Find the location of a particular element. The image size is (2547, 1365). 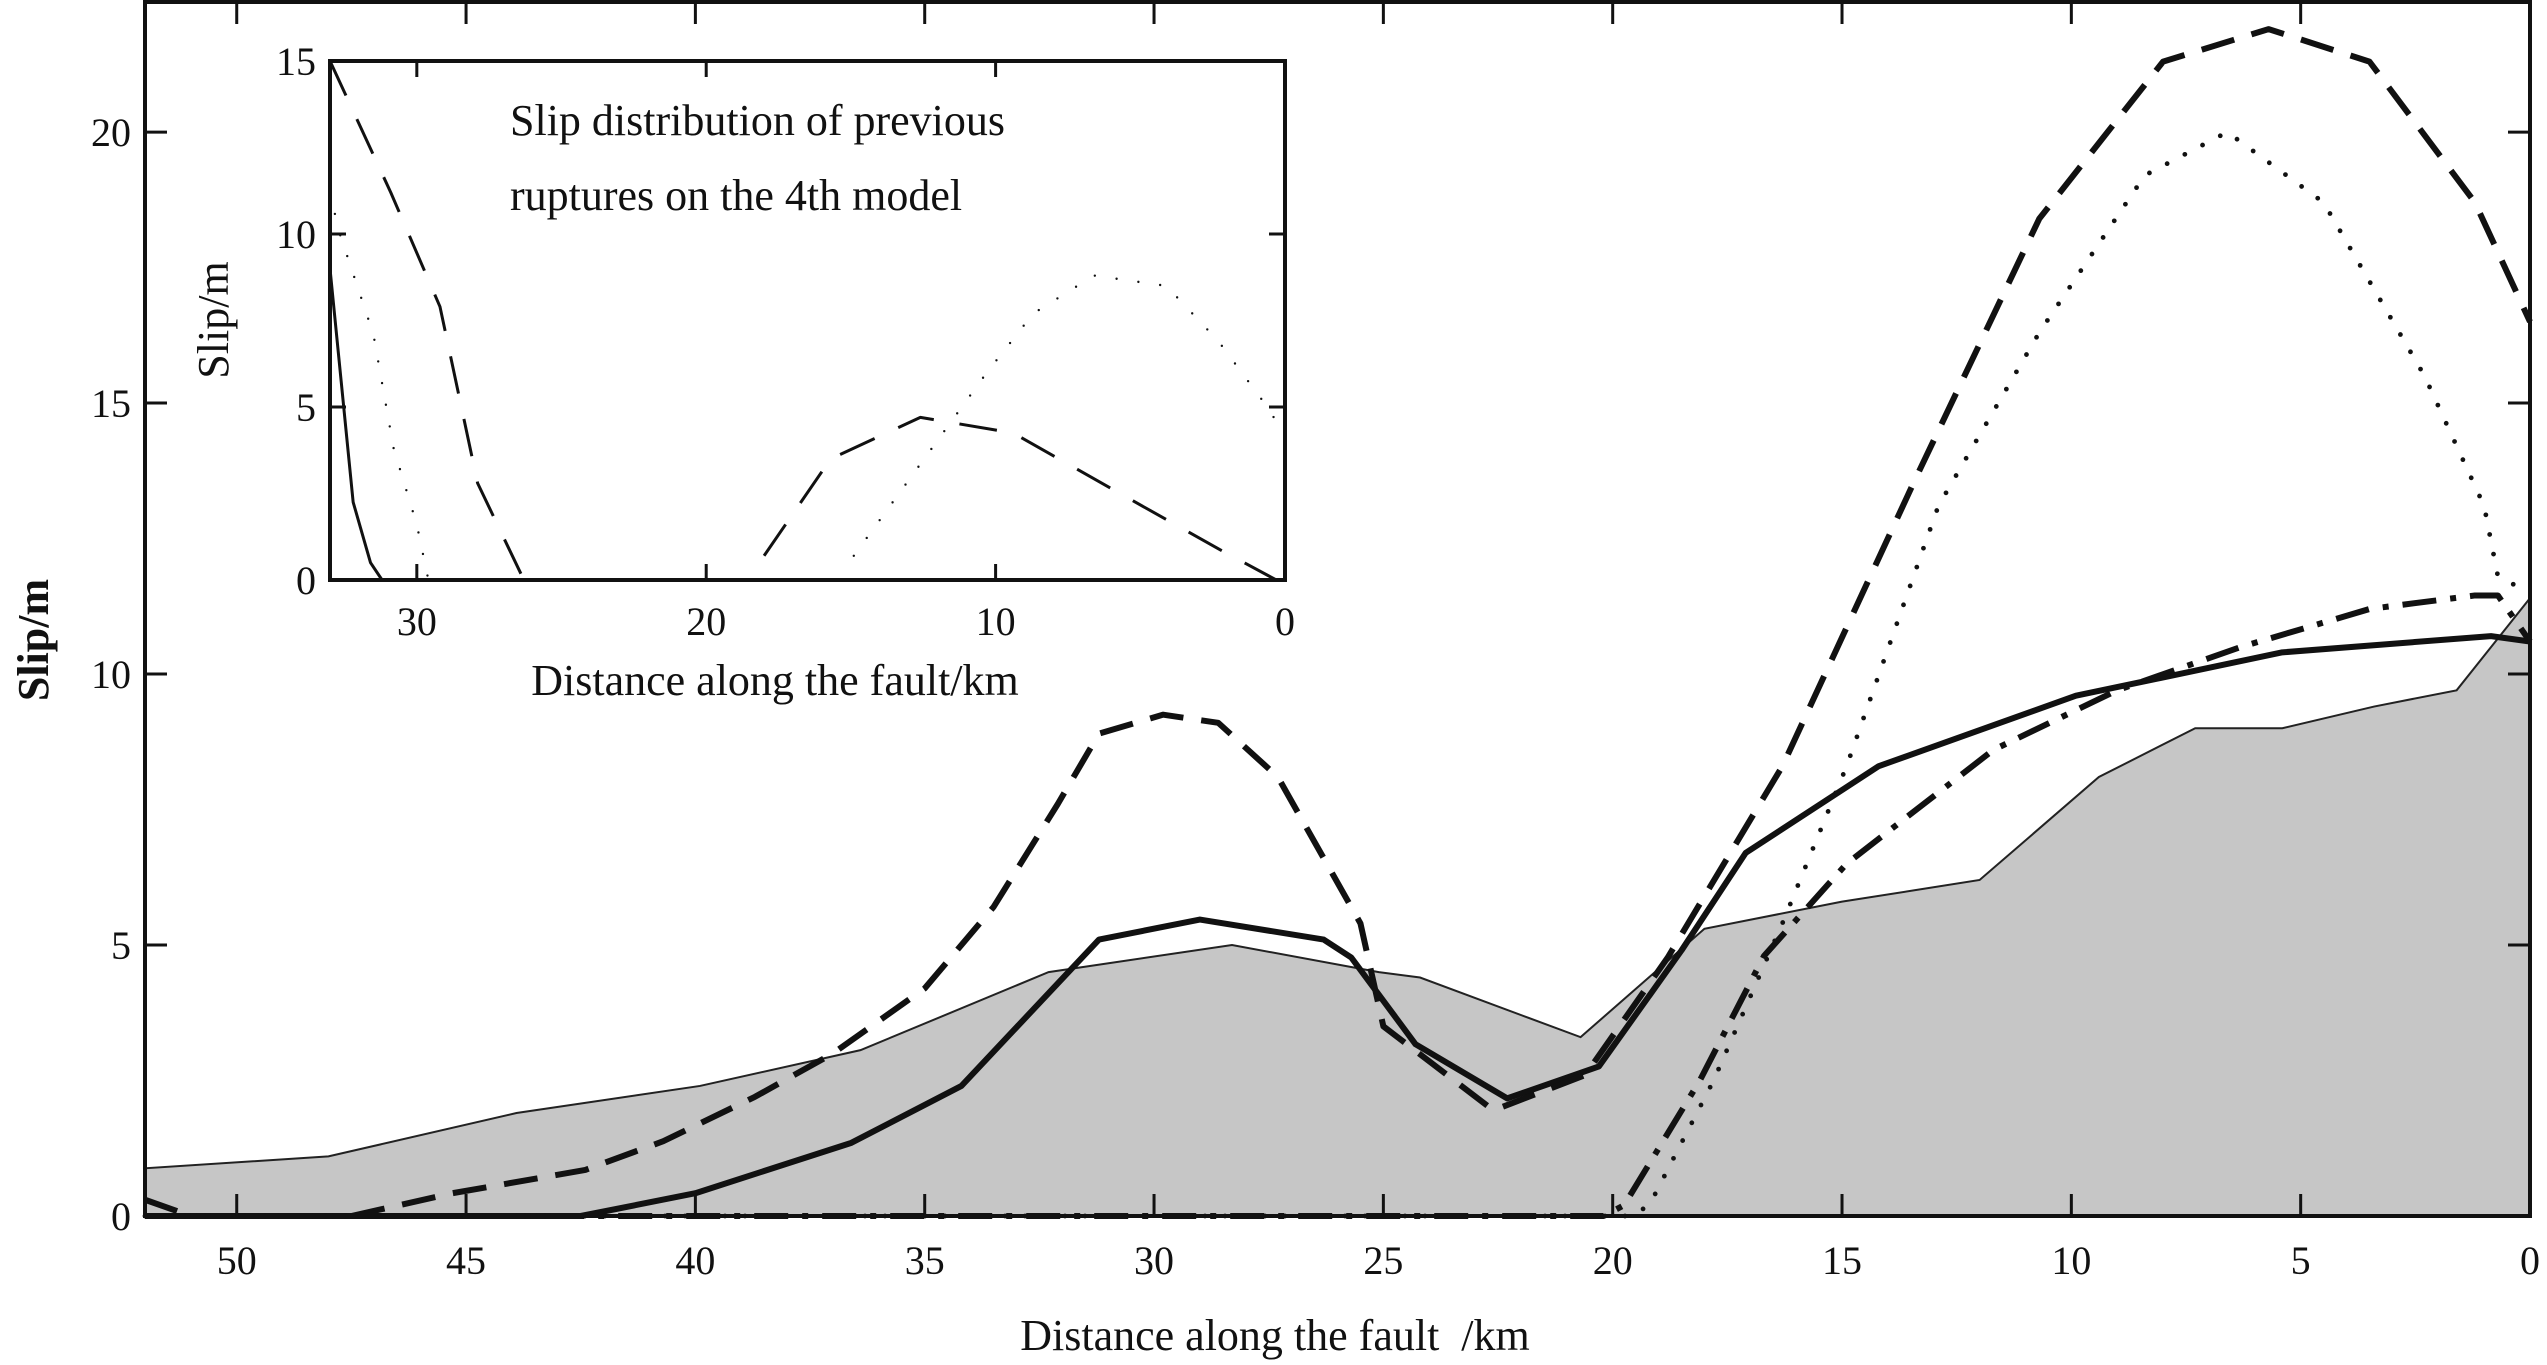

main-x-tick-label: 0 is located at coordinates (2530, 1260).